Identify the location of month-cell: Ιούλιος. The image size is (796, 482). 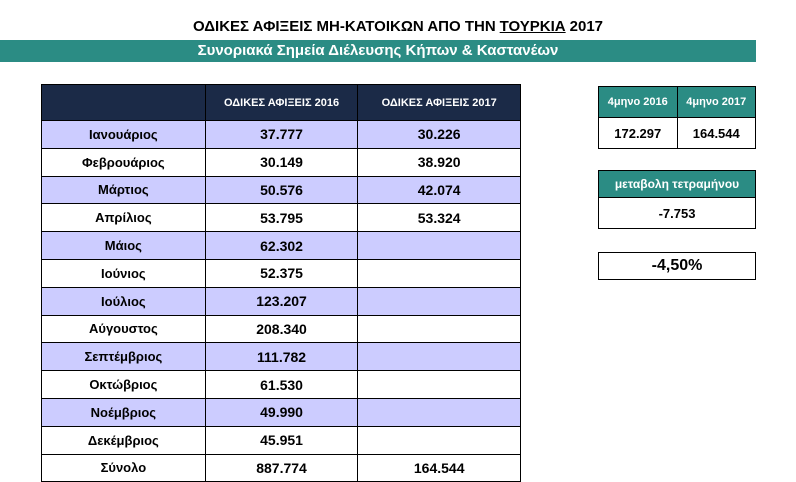
(123, 301).